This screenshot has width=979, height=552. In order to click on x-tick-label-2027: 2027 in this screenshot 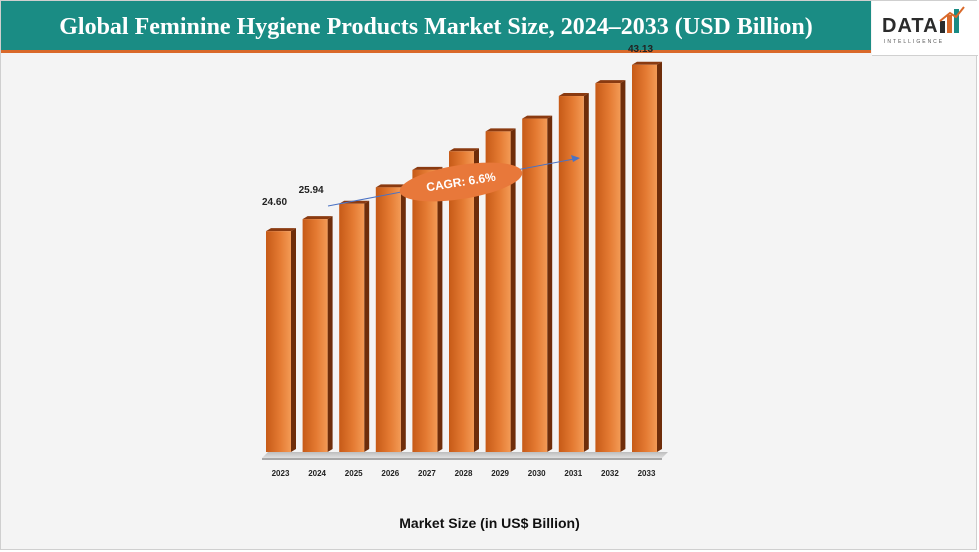, I will do `click(427, 473)`.